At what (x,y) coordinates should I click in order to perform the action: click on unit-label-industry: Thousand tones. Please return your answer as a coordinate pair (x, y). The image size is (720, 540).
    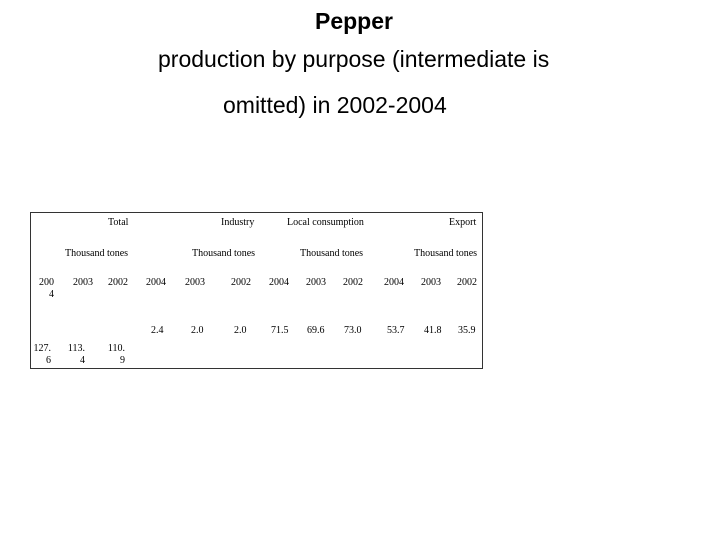
    Looking at the image, I should click on (224, 253).